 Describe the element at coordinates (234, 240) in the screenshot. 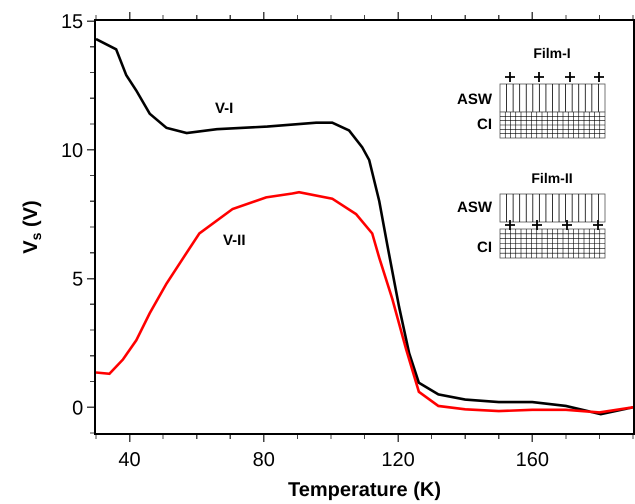

I see `series-label: V-II` at that location.